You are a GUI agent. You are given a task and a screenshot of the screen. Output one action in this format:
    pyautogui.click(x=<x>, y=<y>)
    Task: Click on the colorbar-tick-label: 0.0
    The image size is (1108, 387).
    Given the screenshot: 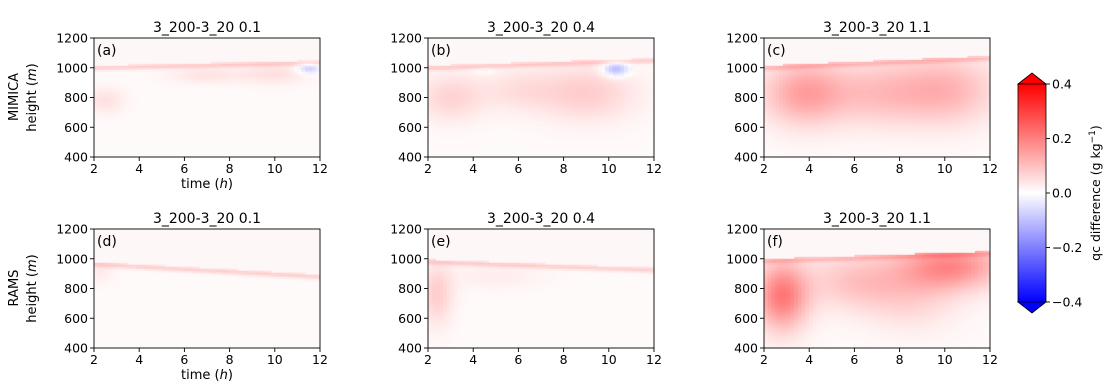 What is the action you would take?
    pyautogui.click(x=1062, y=193)
    